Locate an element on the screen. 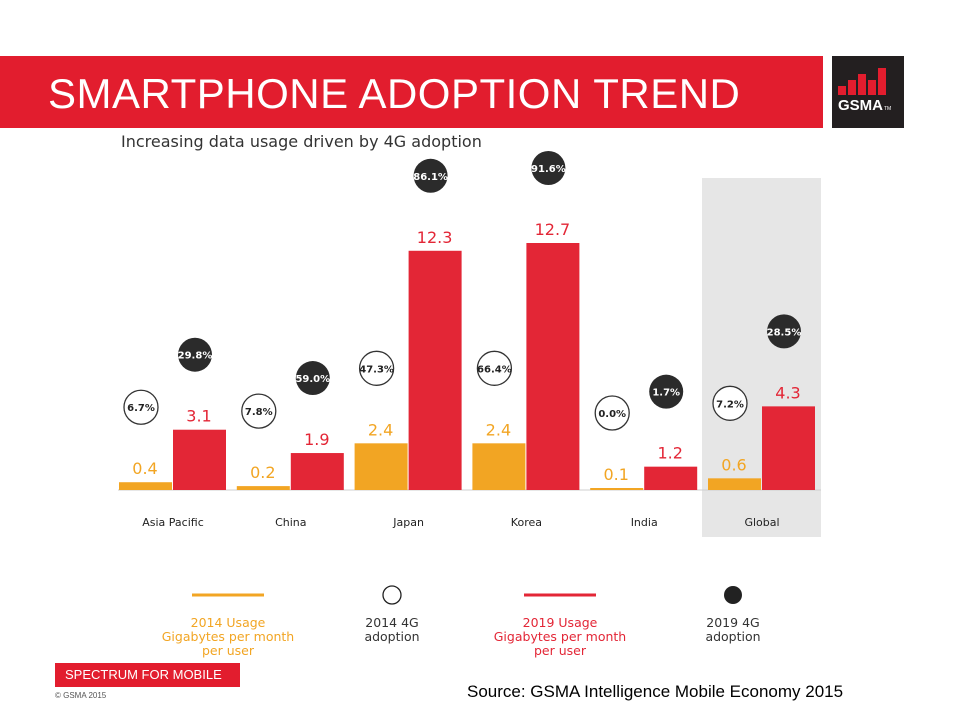  adoption-2014-label: 6.7% is located at coordinates (141, 408).